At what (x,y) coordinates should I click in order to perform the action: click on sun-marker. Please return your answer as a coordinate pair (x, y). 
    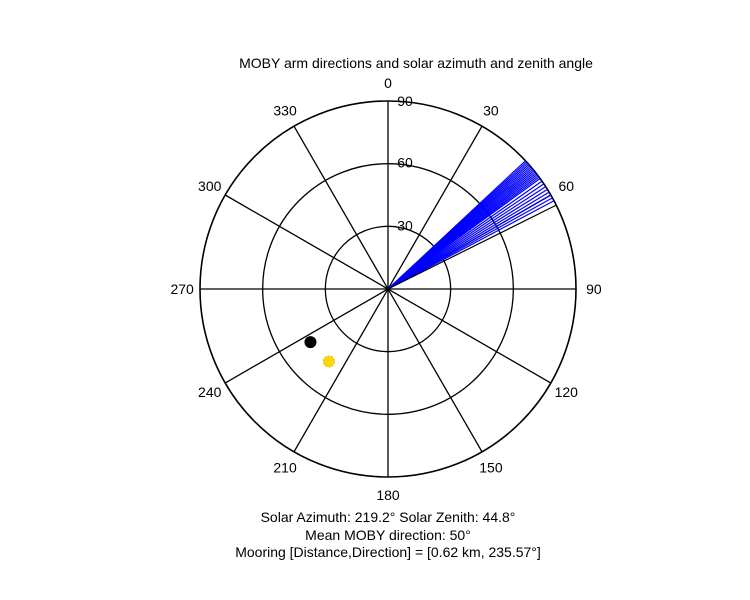
    Looking at the image, I should click on (328, 361).